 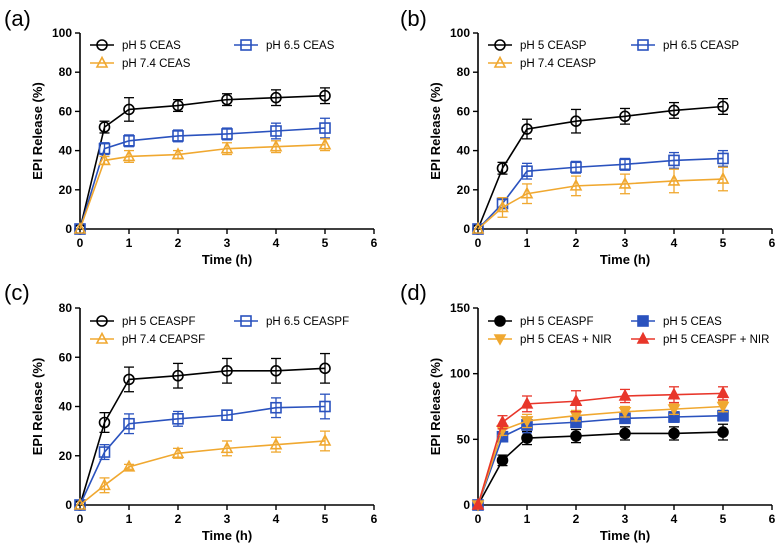 What do you see at coordinates (163, 340) in the screenshot?
I see `legend-label: pH 7.4 CEAPSF` at bounding box center [163, 340].